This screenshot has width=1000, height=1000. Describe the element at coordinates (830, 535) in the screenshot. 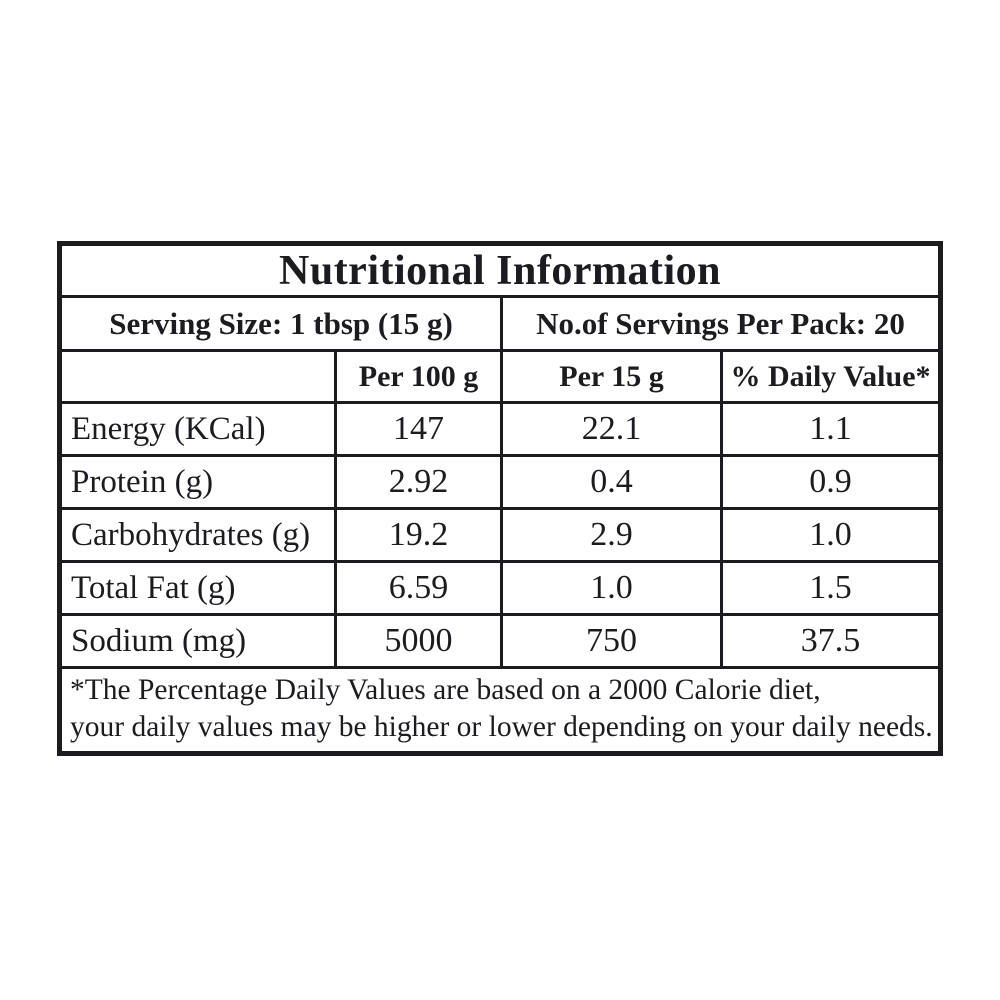

I see `carbohydrates-daily-value: 1.0` at that location.